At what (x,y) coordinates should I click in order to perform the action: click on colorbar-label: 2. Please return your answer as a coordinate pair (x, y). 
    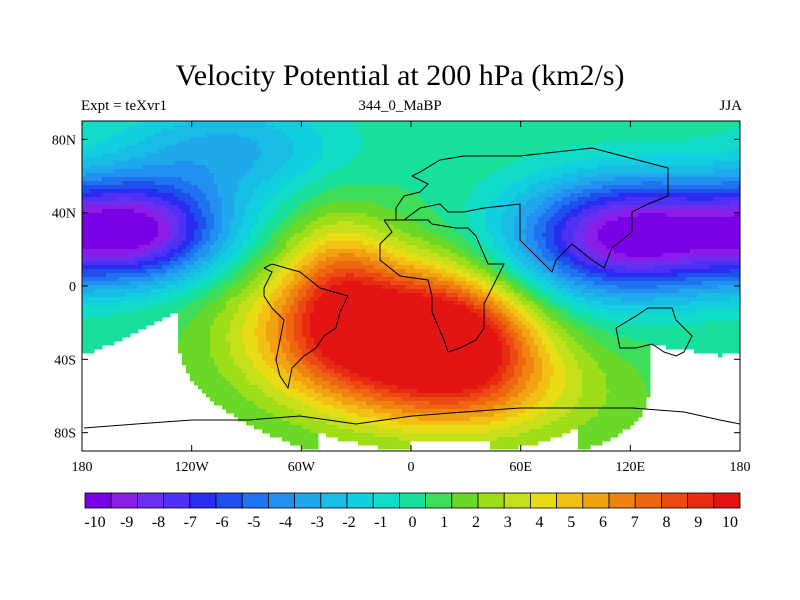
    Looking at the image, I should click on (476, 522).